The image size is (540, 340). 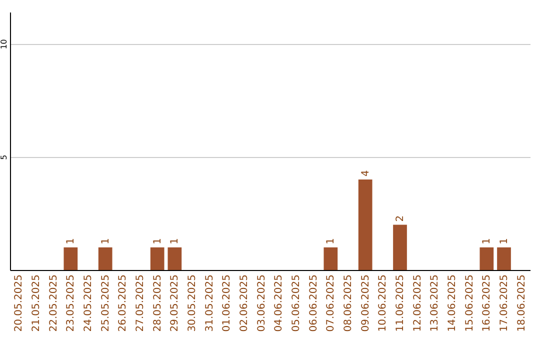 I want to click on x-tick-label: 02.06.2025, so click(x=244, y=303).